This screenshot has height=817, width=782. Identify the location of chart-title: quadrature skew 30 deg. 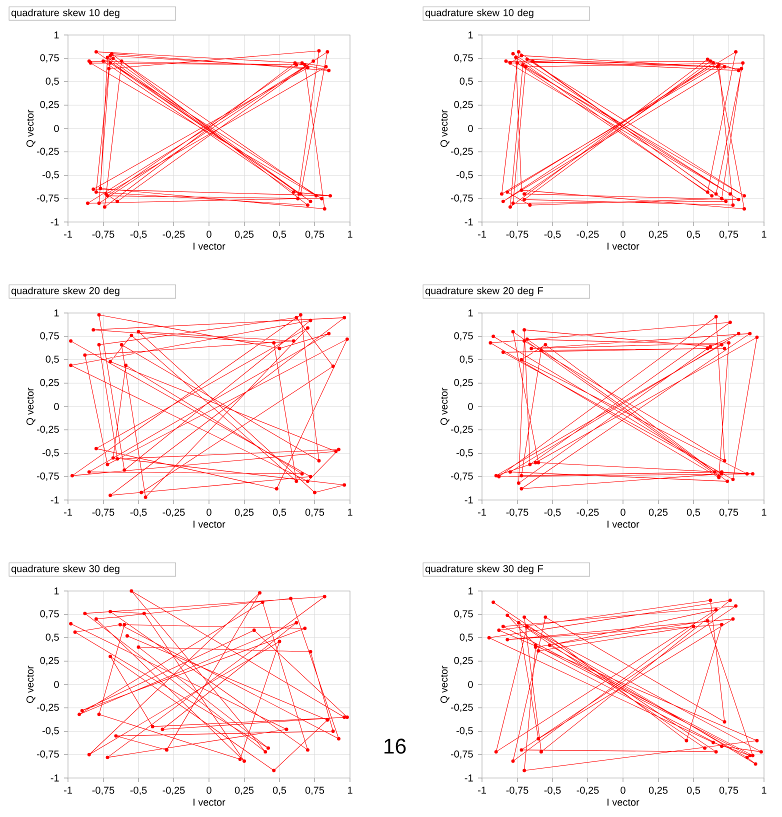
(65, 569).